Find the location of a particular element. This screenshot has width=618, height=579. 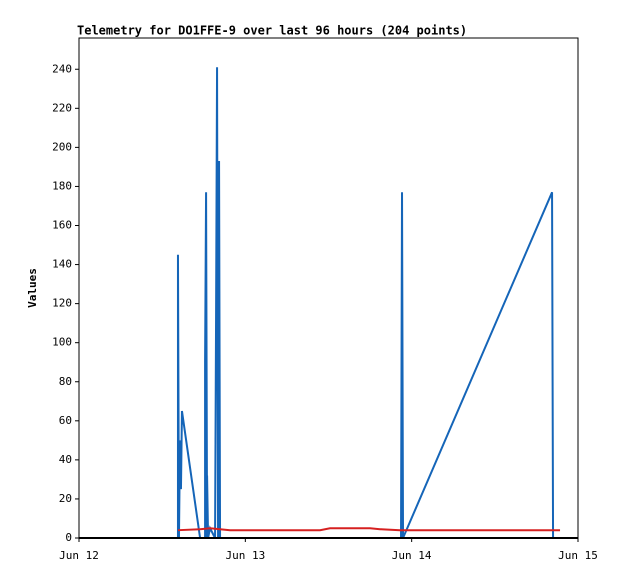

x-tick-label: Jun 13 is located at coordinates (245, 555).